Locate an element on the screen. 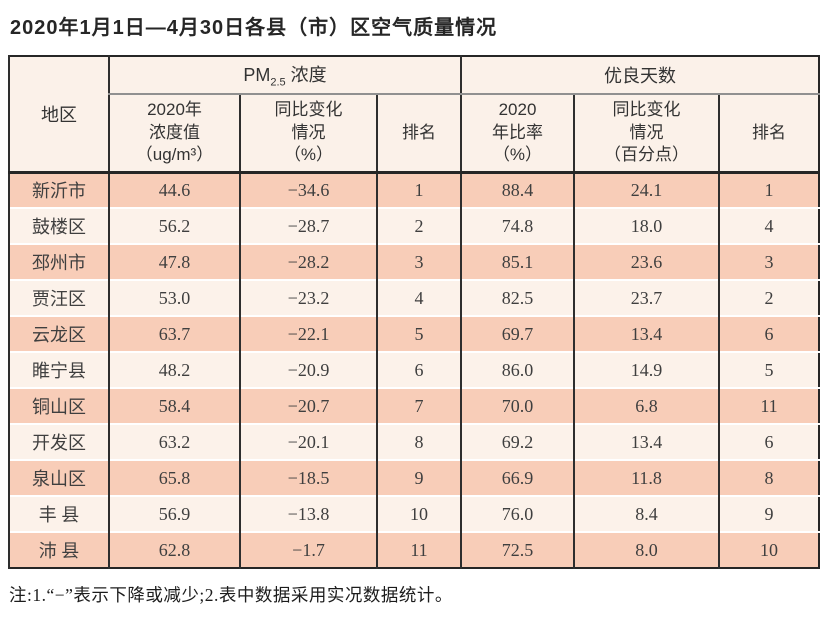  good-change-cell: 23.6 is located at coordinates (646, 261).